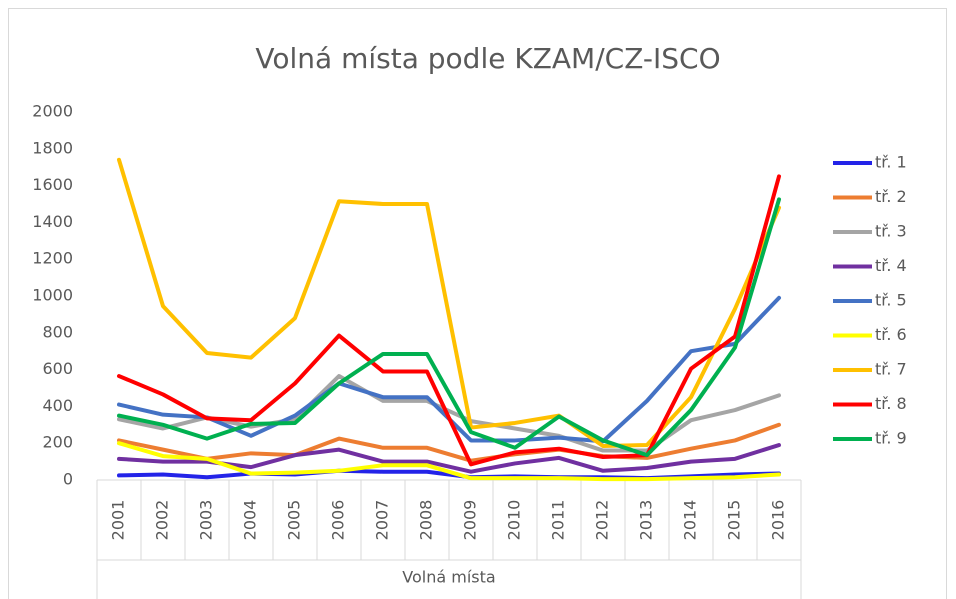  I want to click on y-tick-label: 1800, so click(52, 147).